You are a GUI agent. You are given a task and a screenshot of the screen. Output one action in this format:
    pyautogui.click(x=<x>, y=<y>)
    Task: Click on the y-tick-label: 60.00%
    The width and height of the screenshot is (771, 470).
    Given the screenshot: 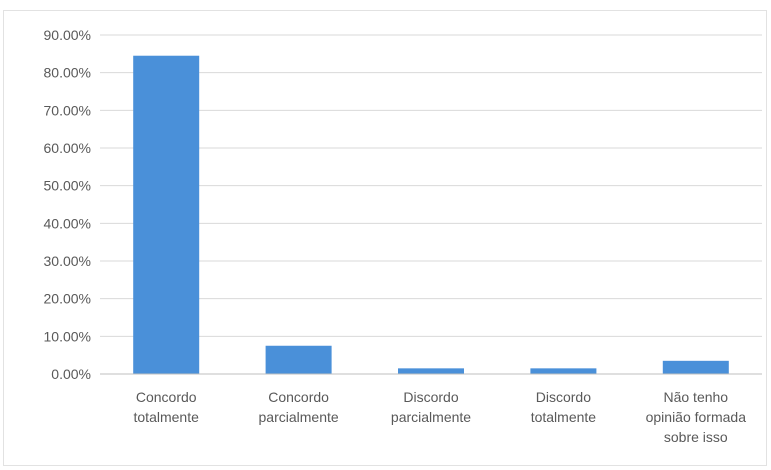 What is the action you would take?
    pyautogui.click(x=67, y=148)
    